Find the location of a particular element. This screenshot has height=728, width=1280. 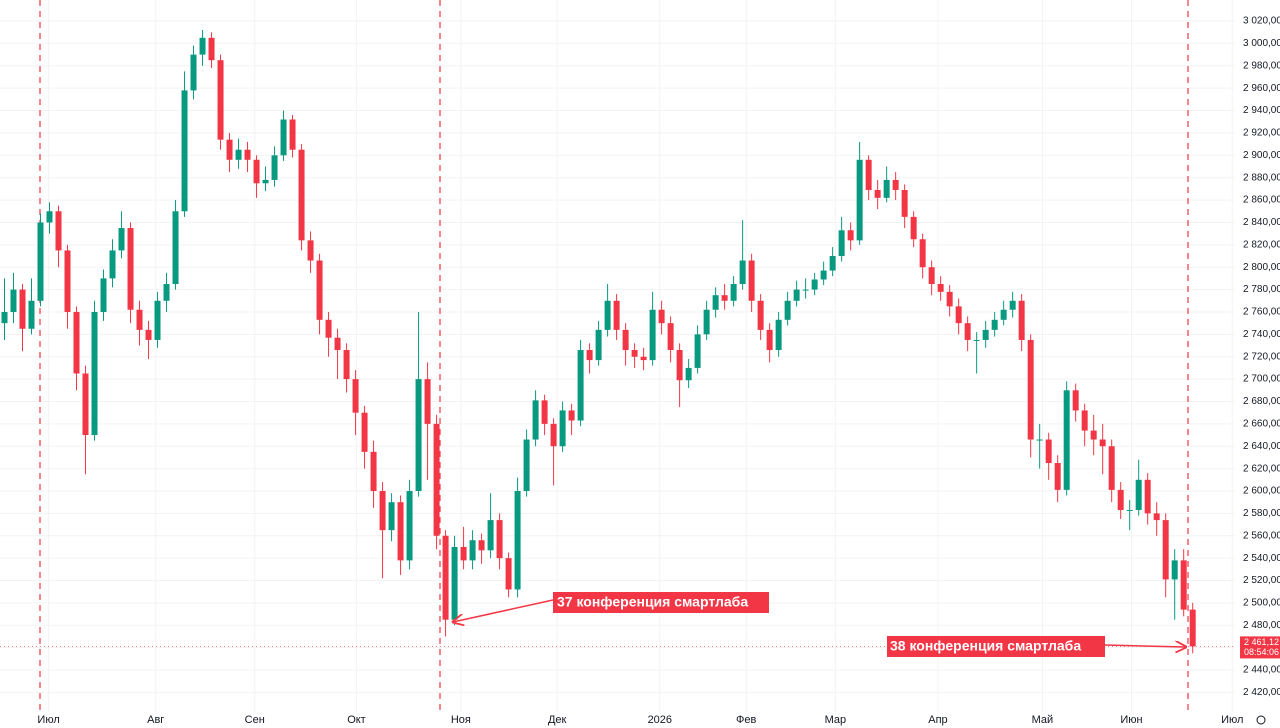

x-tick-label: Сен is located at coordinates (255, 720).